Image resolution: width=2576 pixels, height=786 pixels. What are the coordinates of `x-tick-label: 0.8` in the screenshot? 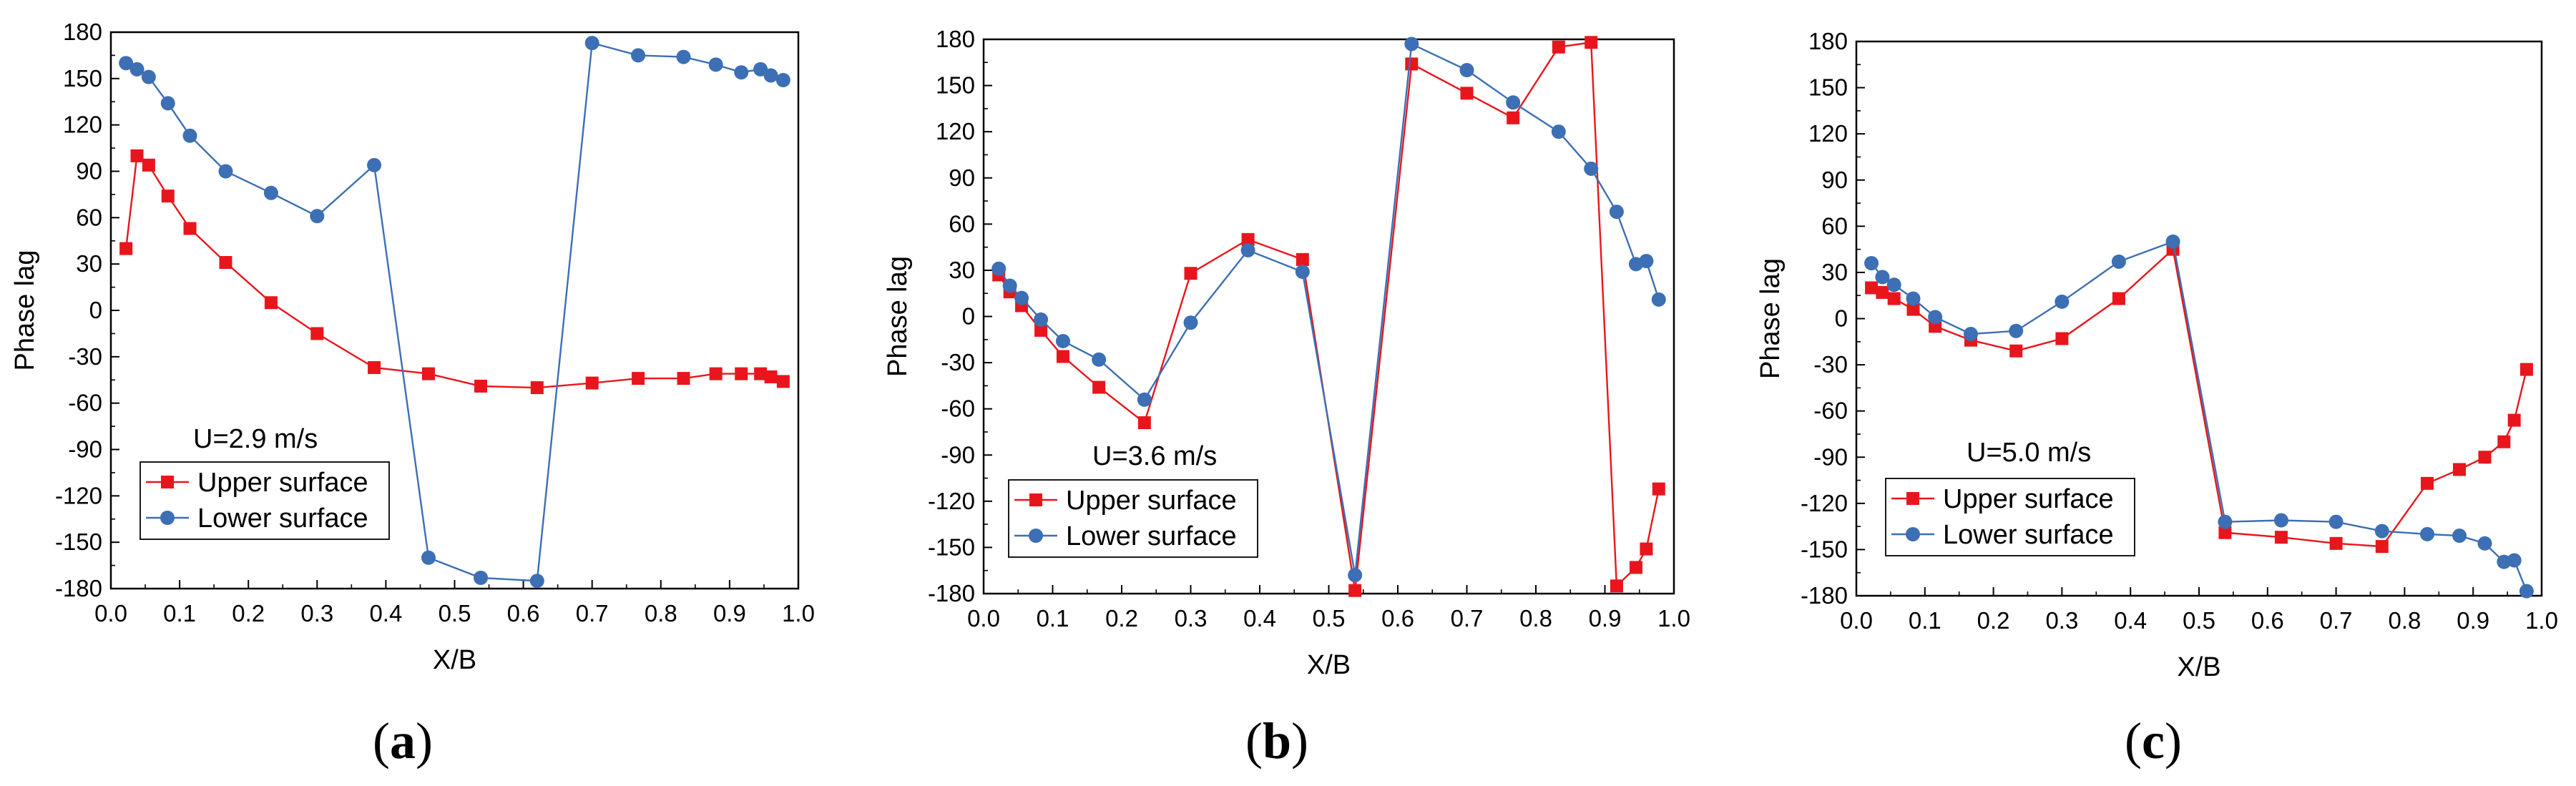 It's located at (1535, 618).